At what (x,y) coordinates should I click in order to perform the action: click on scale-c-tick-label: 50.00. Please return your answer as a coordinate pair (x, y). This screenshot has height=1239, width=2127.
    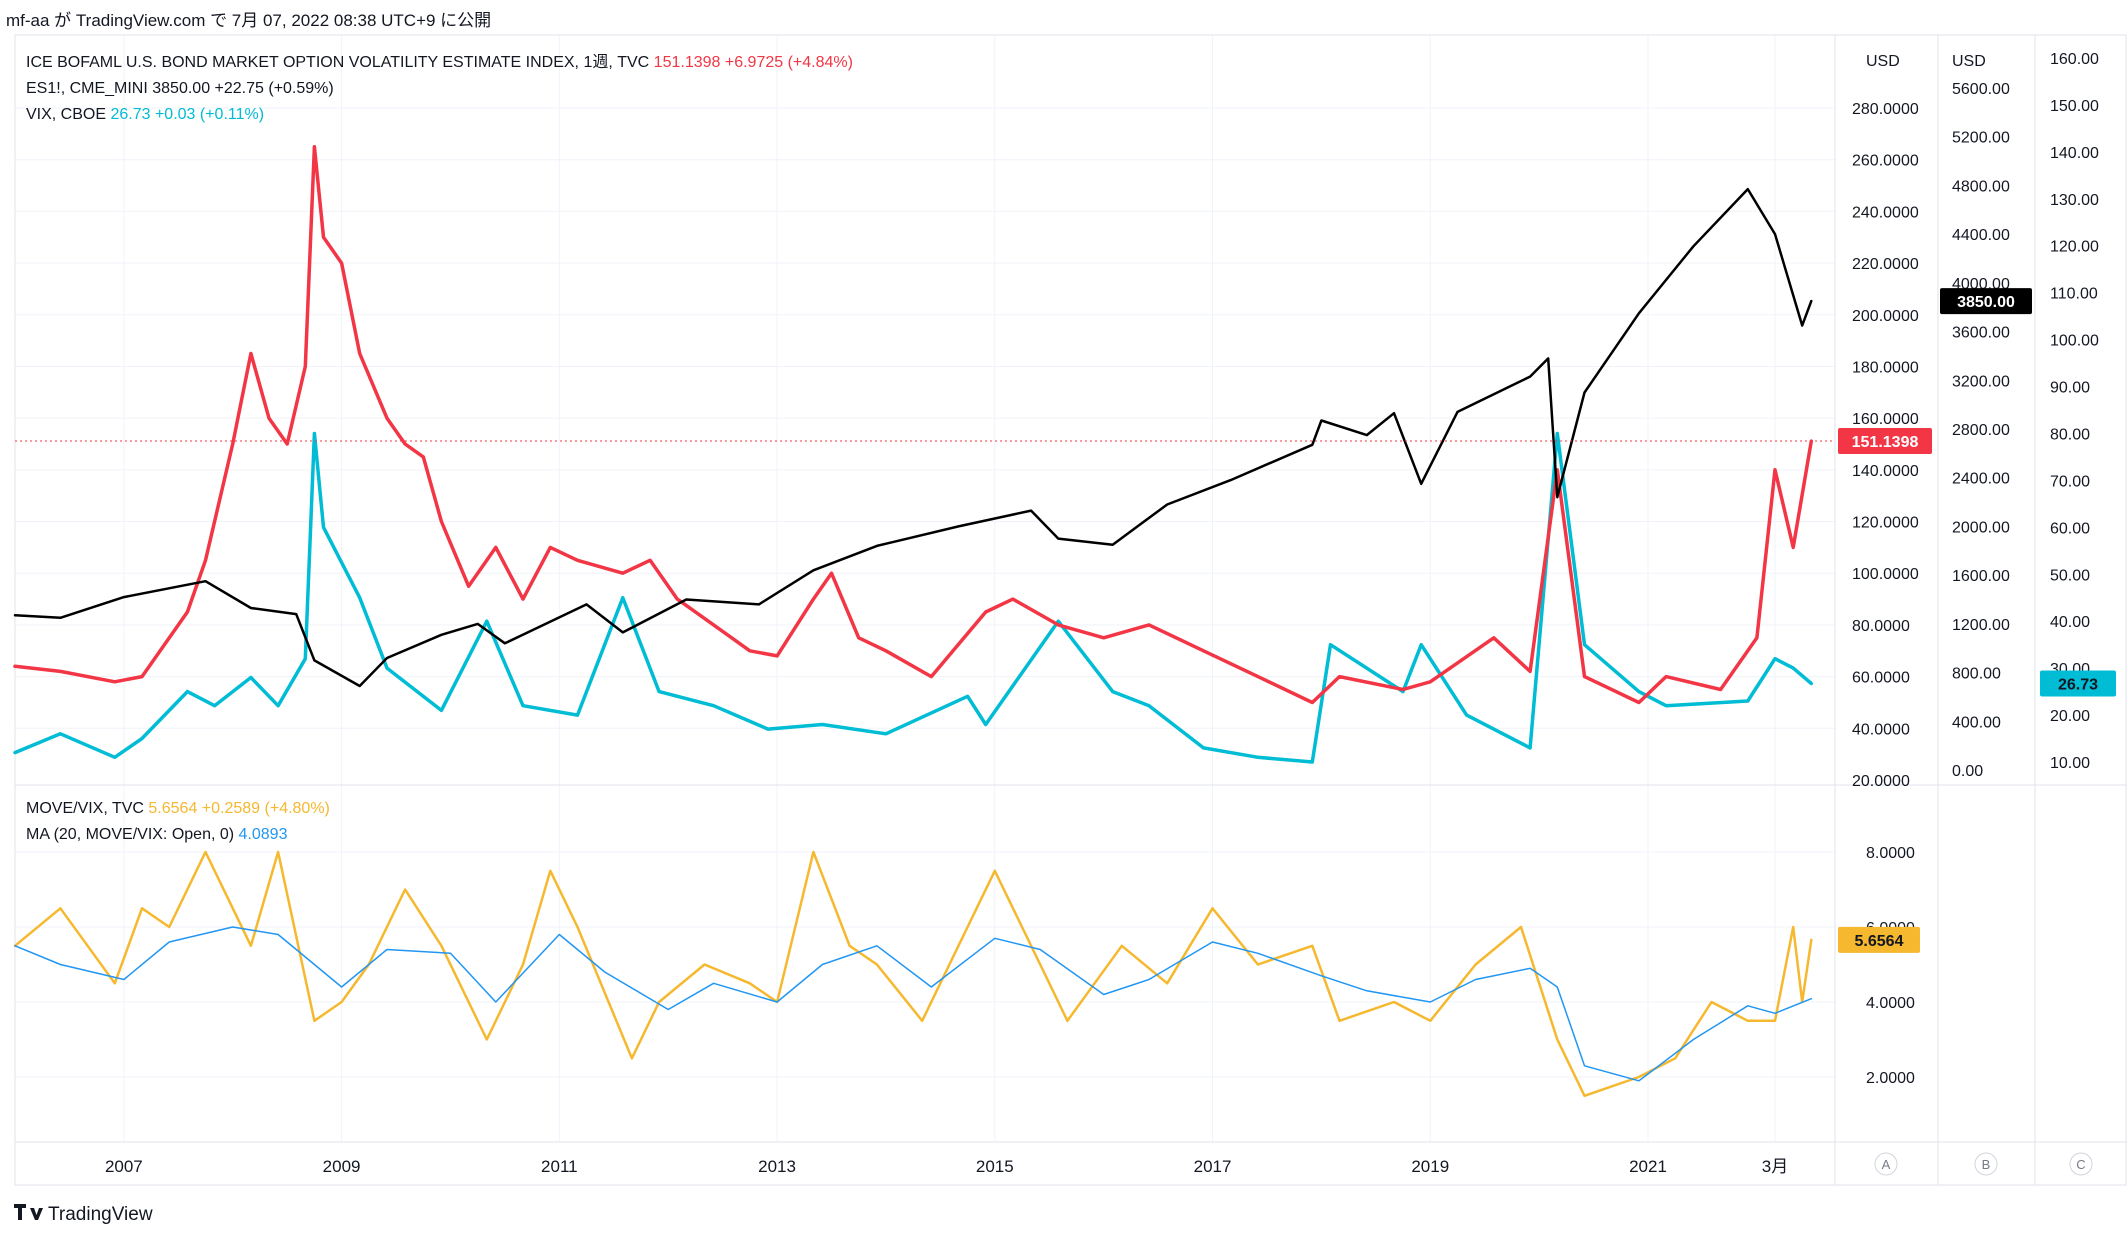
    Looking at the image, I should click on (2070, 575).